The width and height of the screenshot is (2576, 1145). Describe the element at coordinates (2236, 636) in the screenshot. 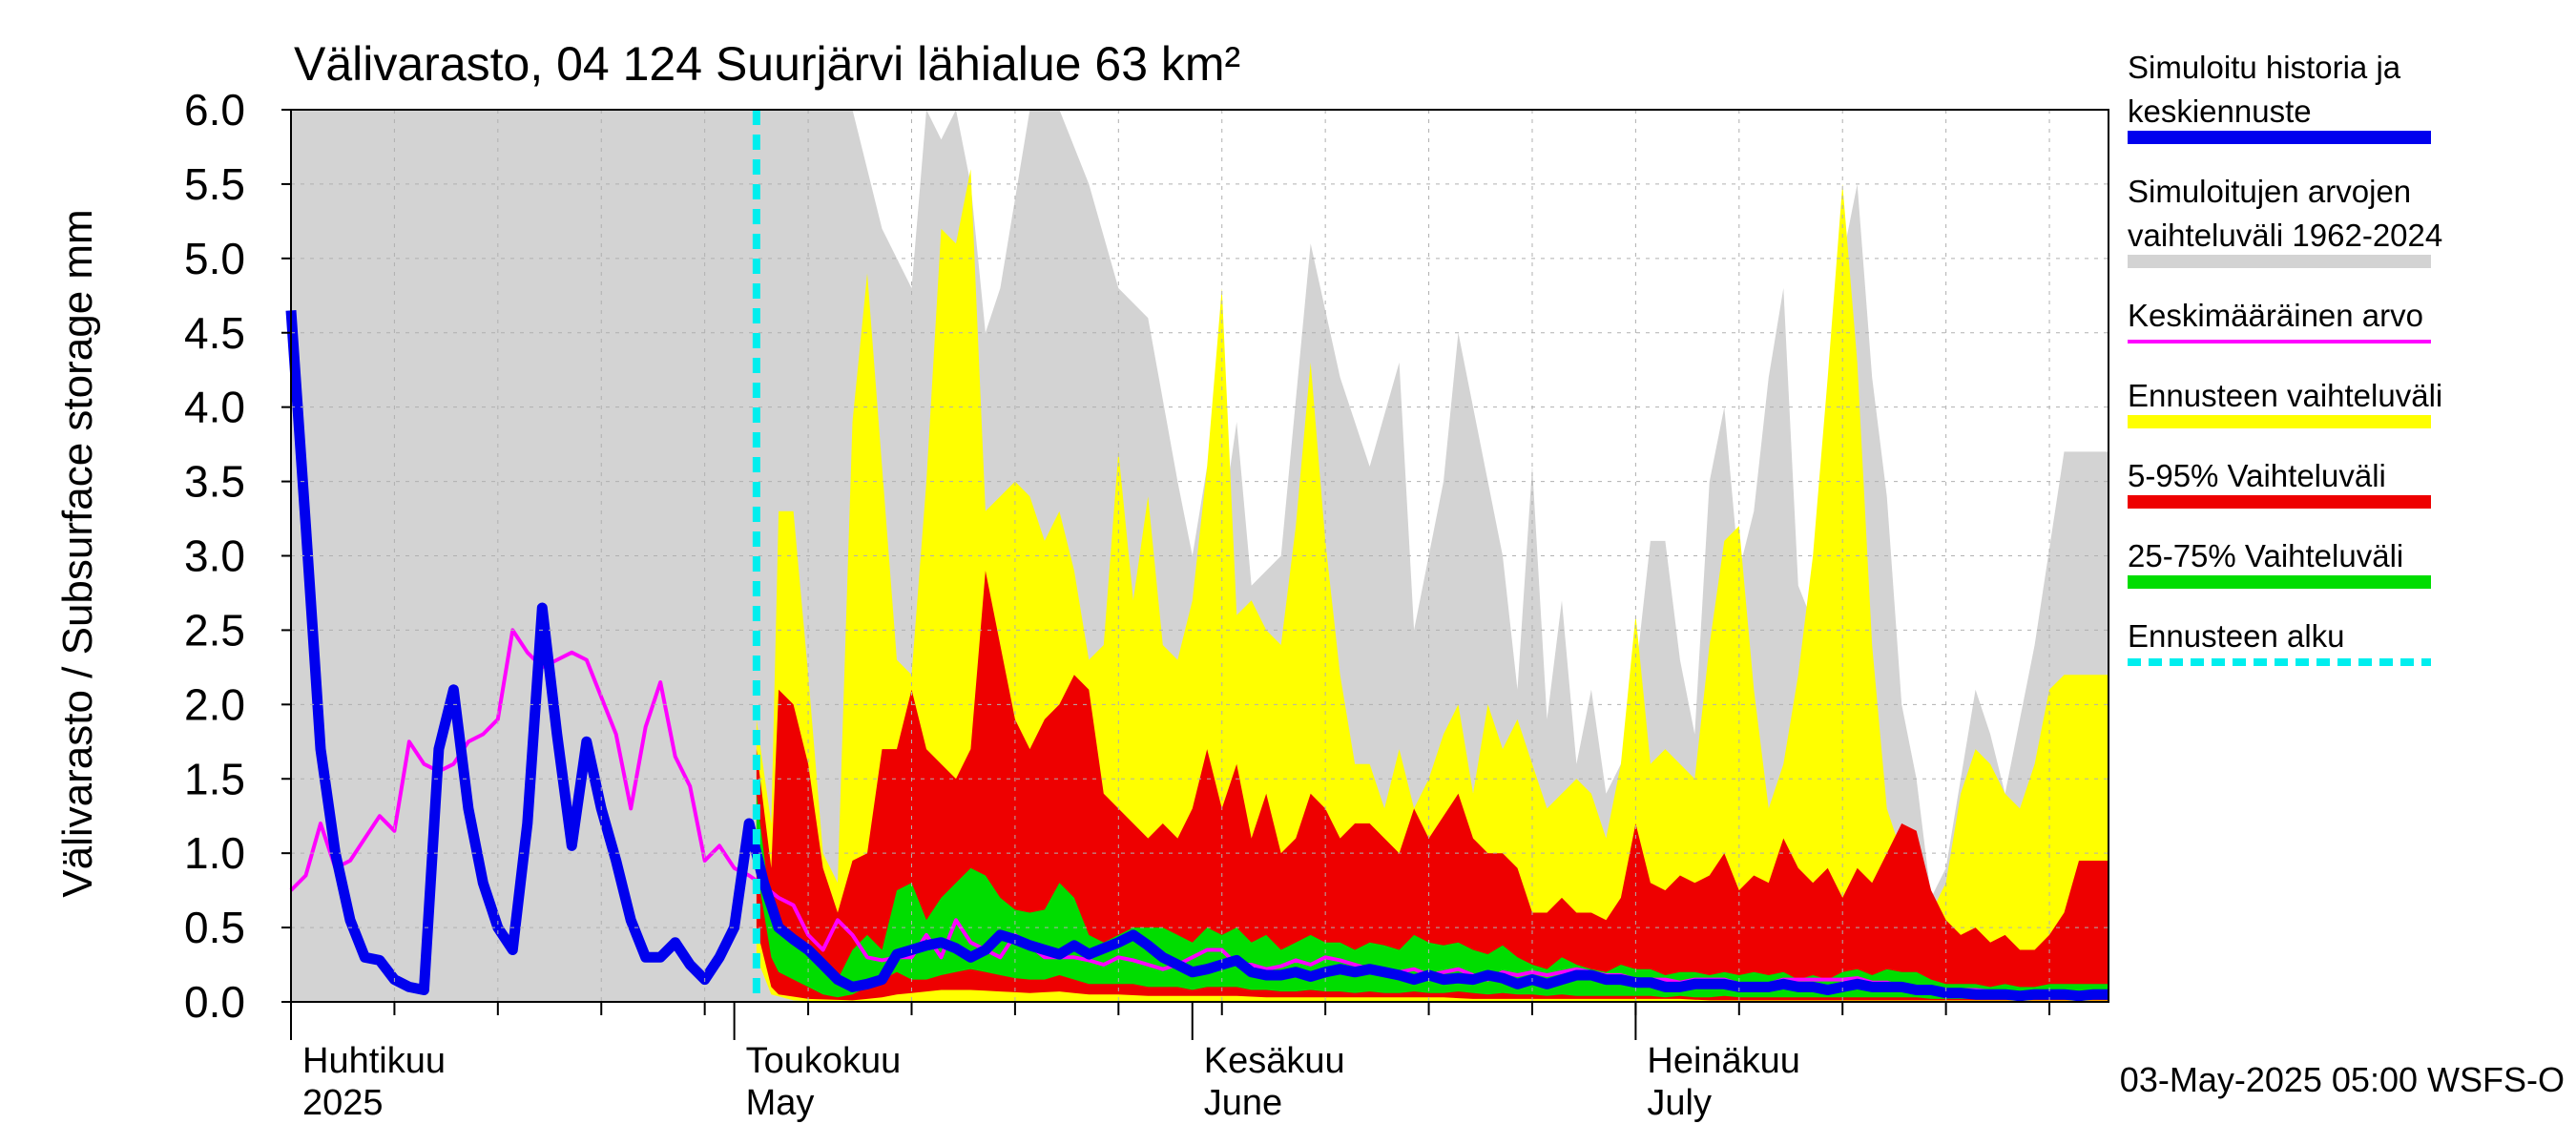

I see `legend-label: Ennusteen alku` at that location.